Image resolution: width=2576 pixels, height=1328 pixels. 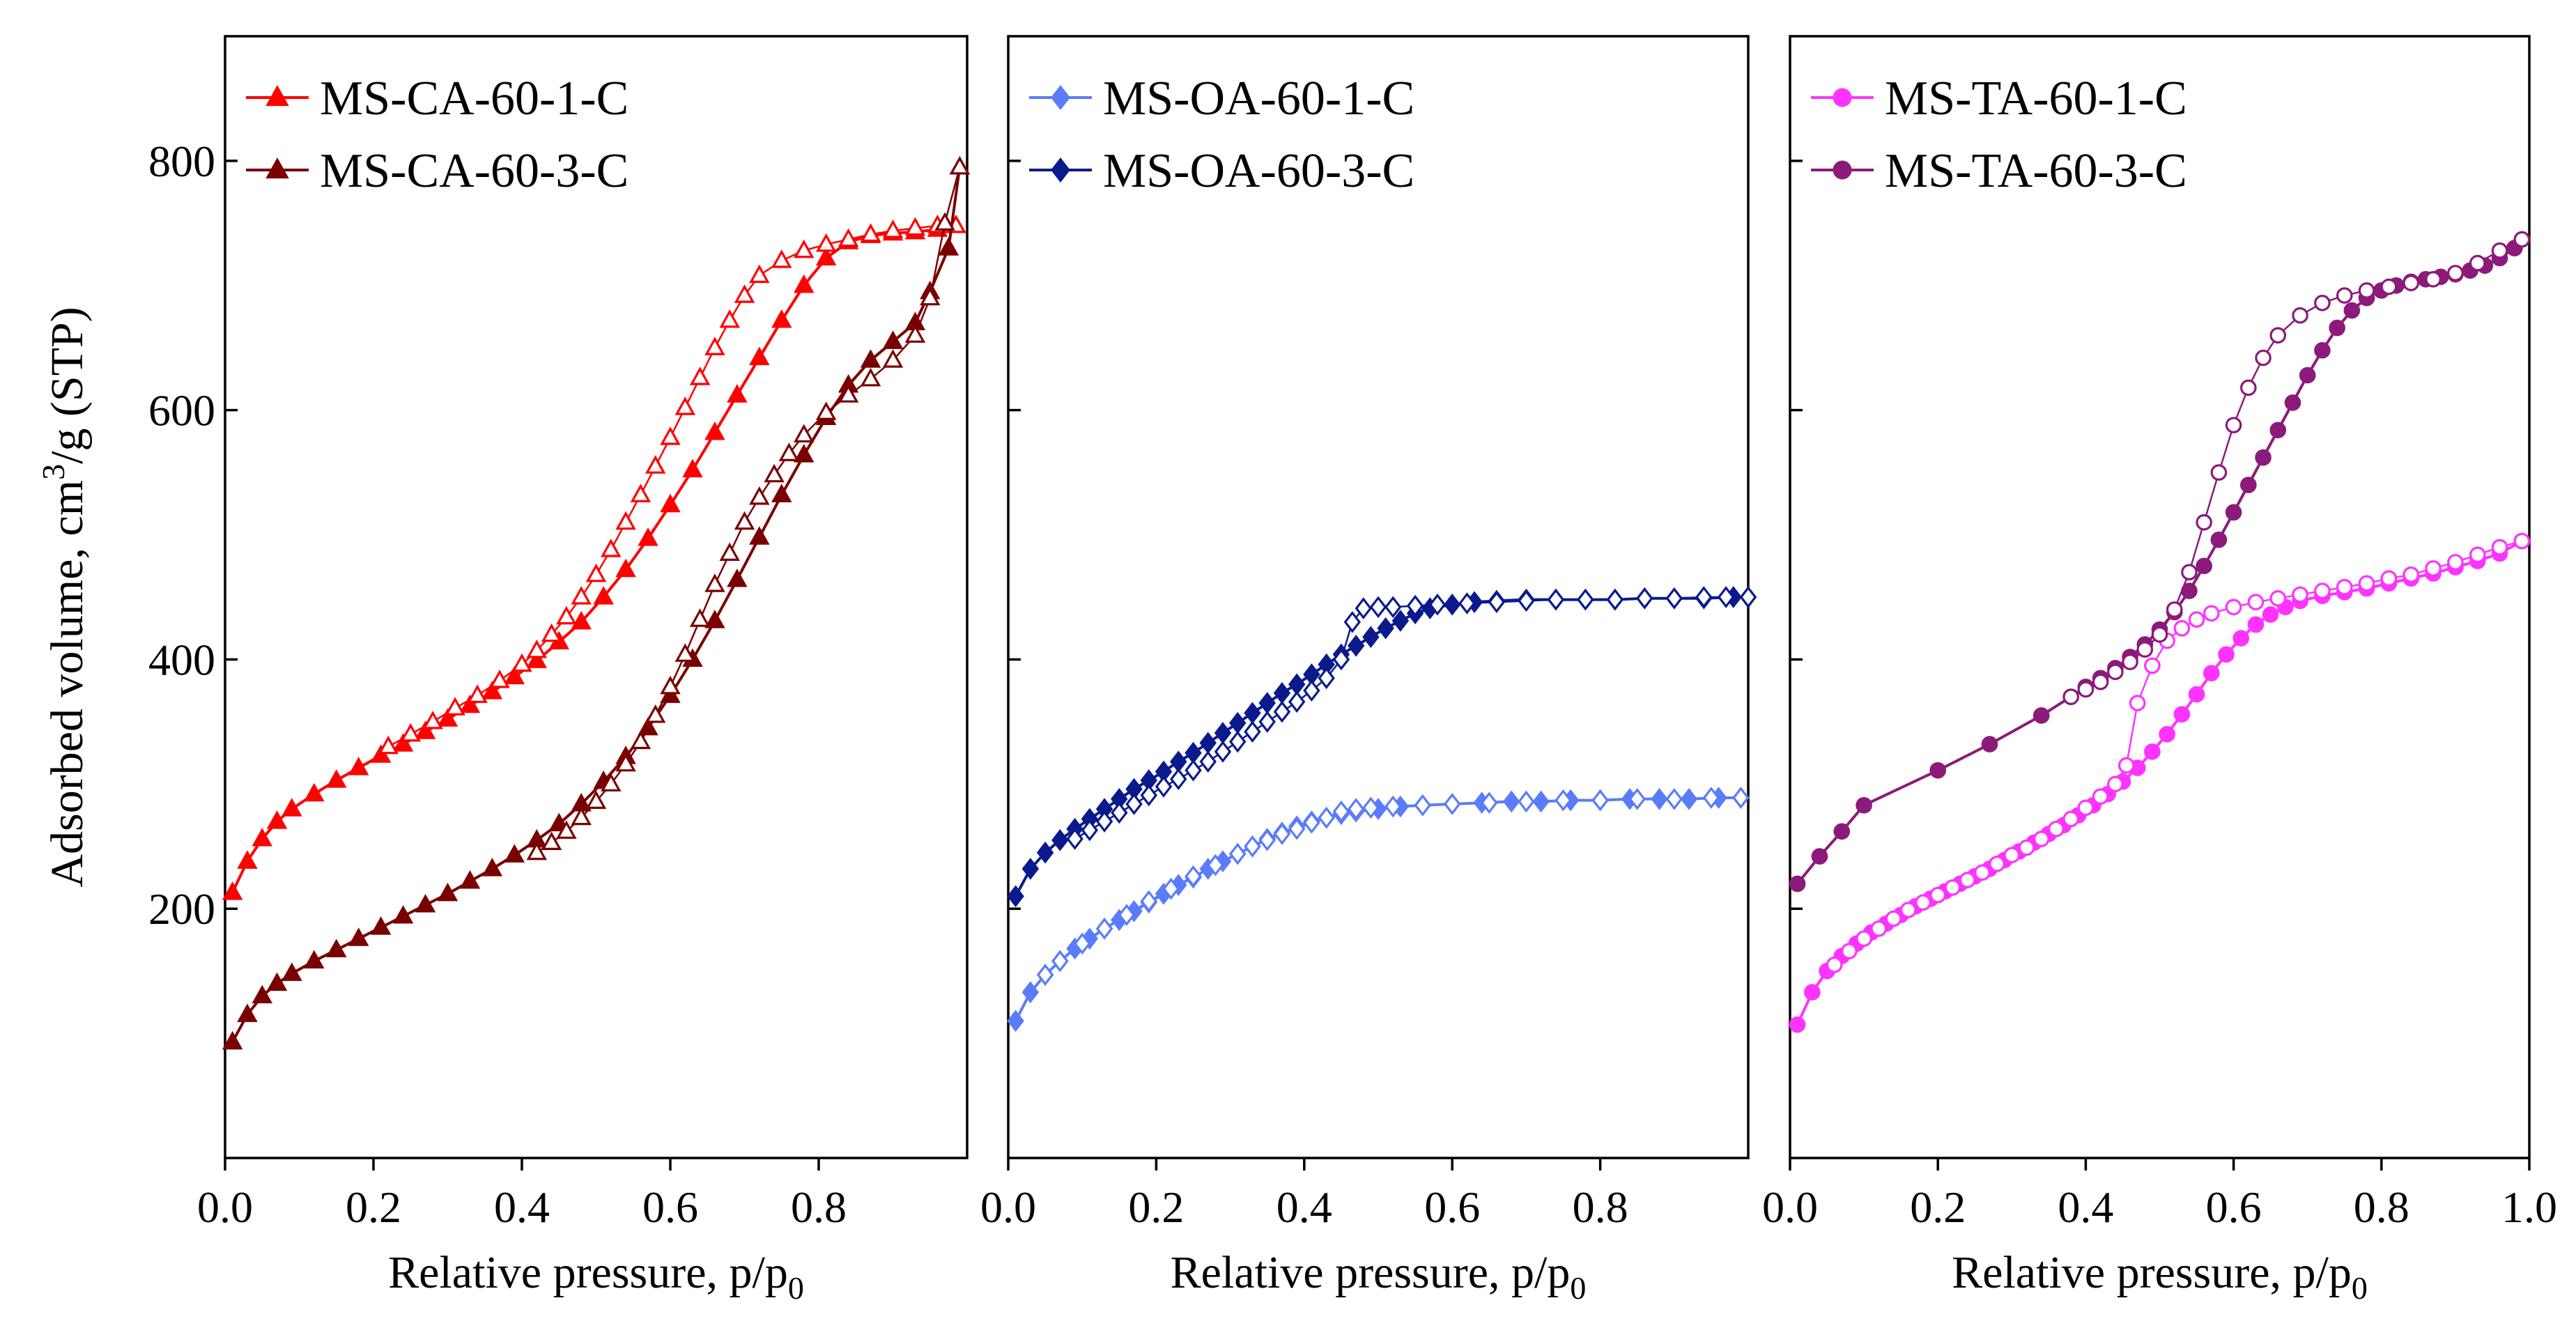 I want to click on x-tick-label-ta-5: 1.0, so click(x=2529, y=1207).